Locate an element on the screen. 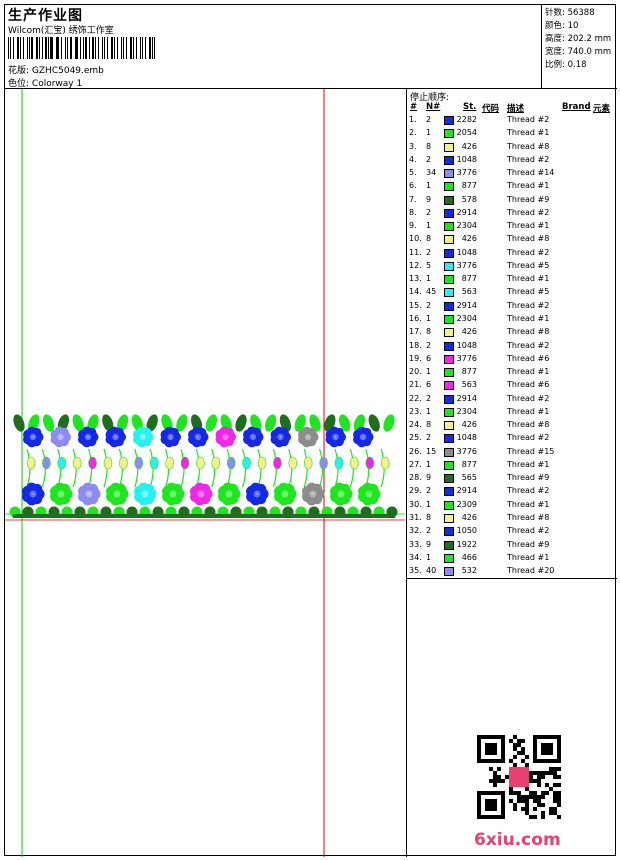 The image size is (620, 860). table-row: 30. 1 2309 Thread #1 is located at coordinates (512, 505).